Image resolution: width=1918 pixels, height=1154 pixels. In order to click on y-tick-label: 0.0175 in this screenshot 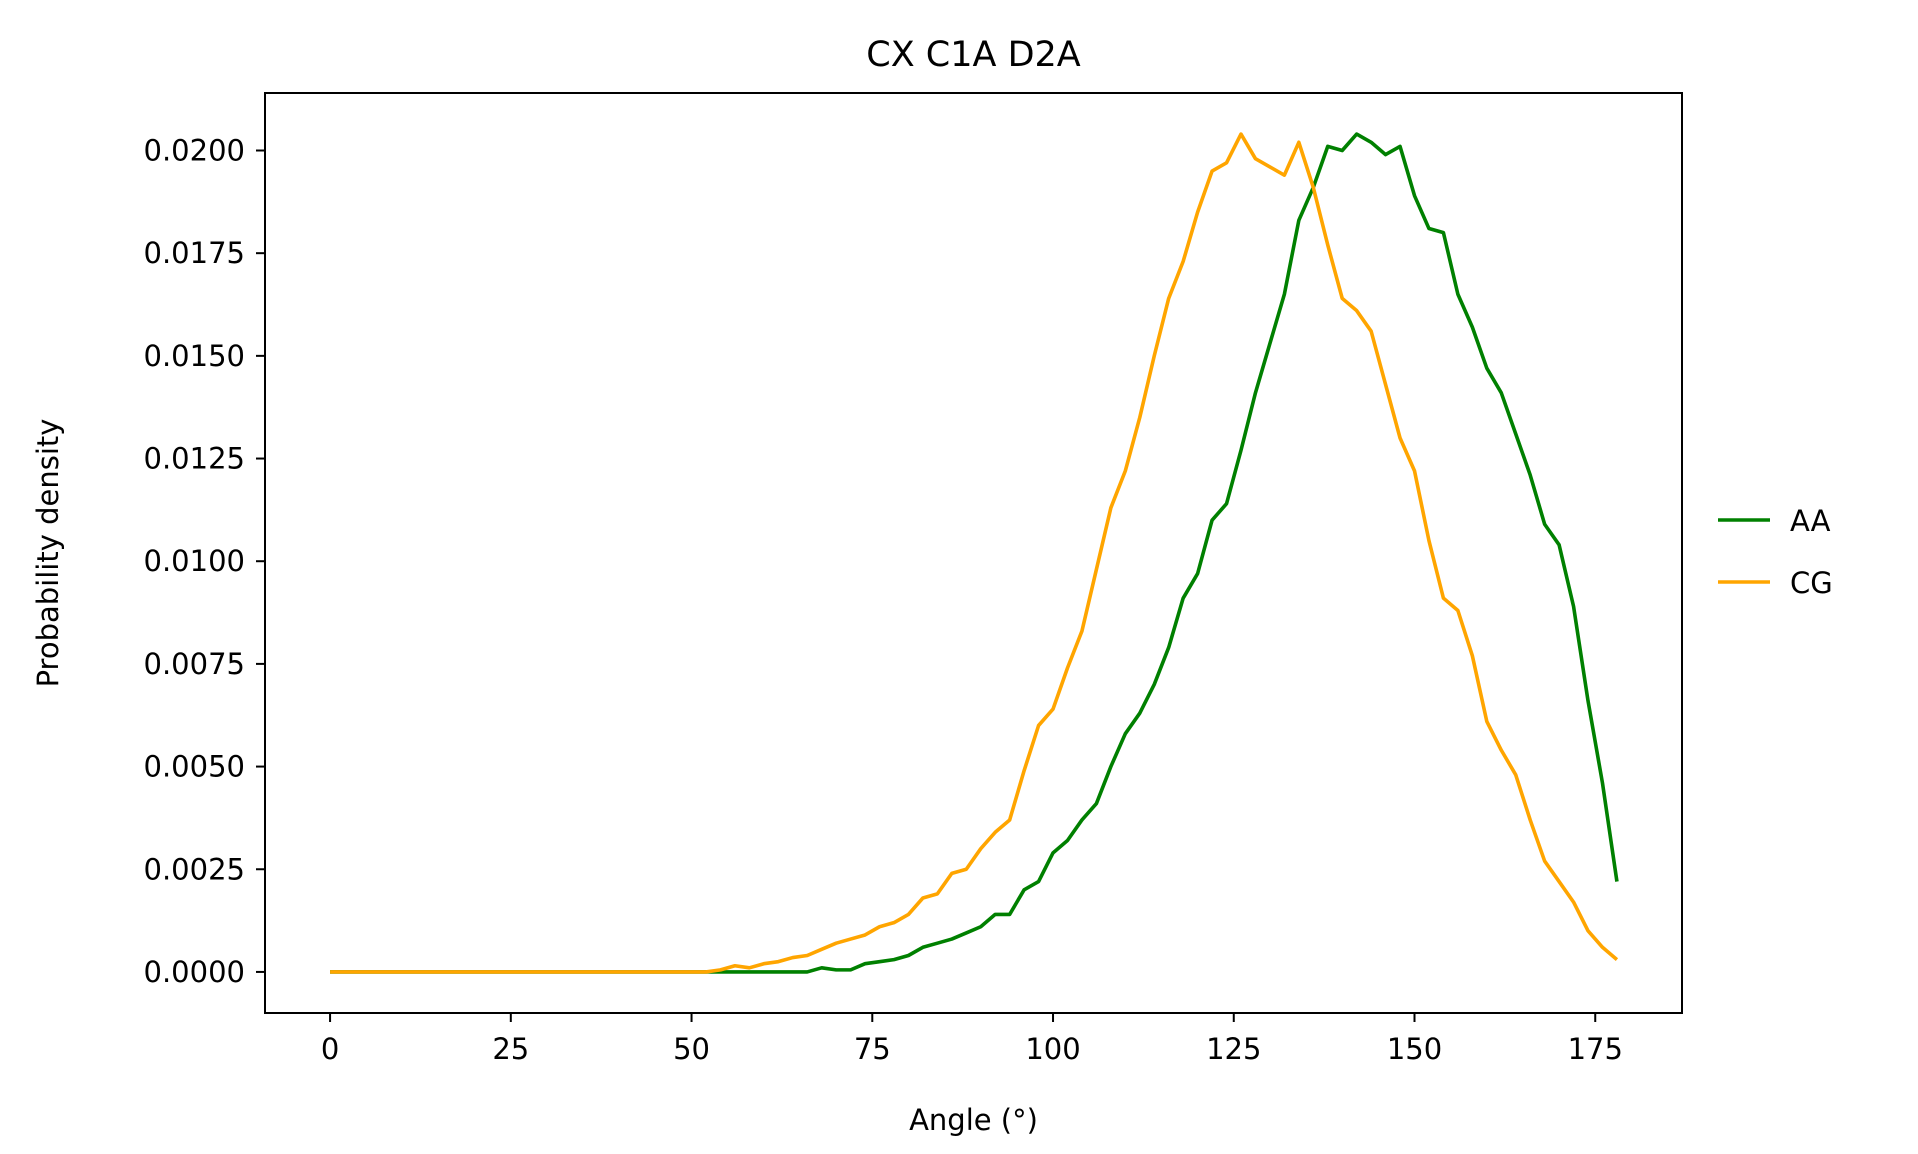, I will do `click(194, 253)`.